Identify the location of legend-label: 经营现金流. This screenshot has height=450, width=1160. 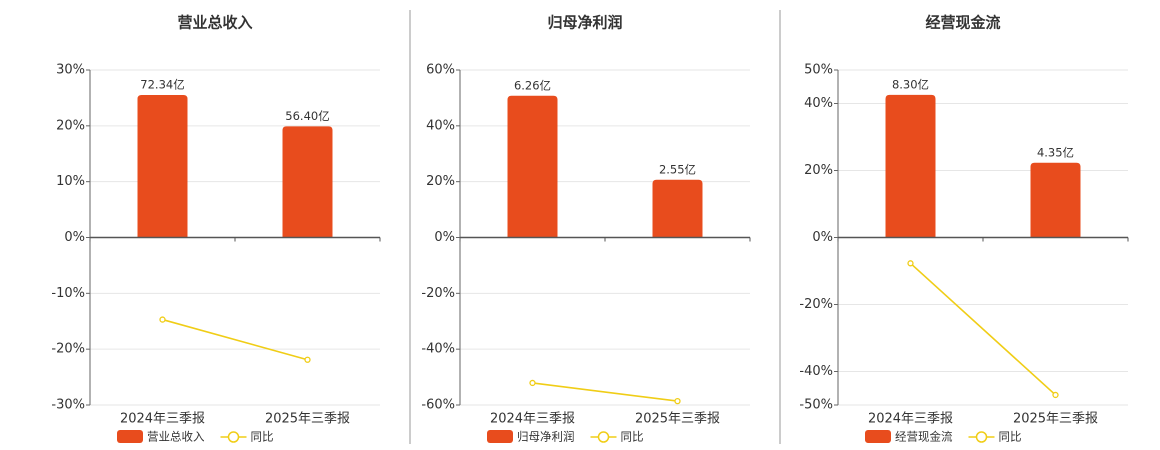
(924, 437).